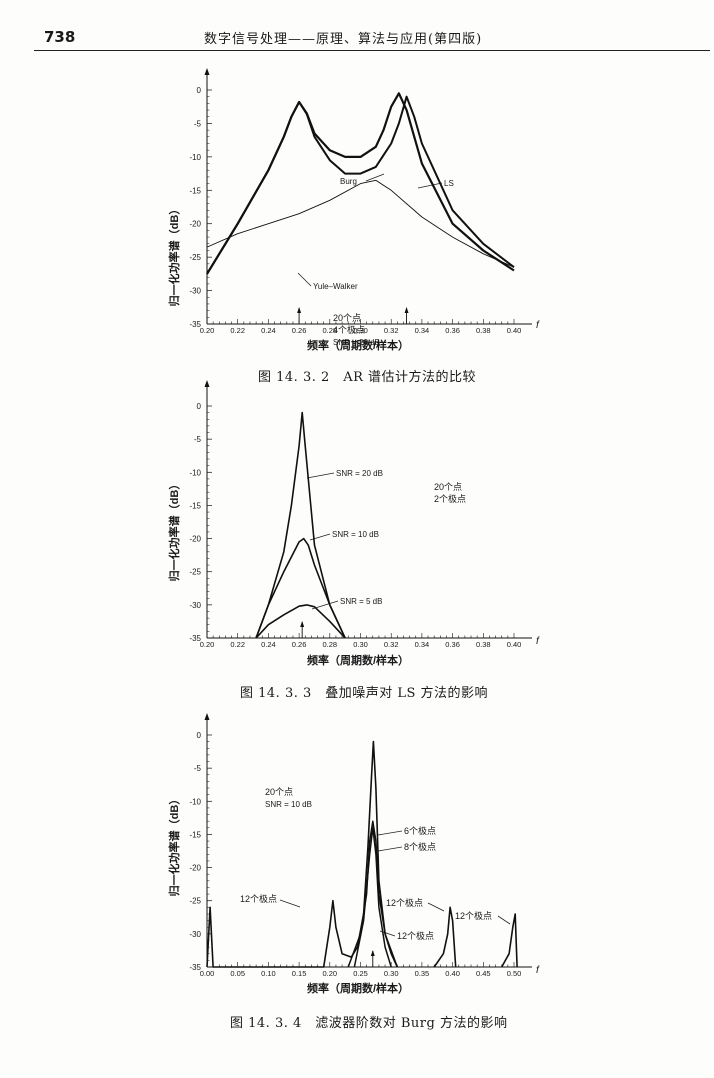 This screenshot has height=1078, width=714. What do you see at coordinates (420, 830) in the screenshot?
I see `6-poles-label: 6个极点` at bounding box center [420, 830].